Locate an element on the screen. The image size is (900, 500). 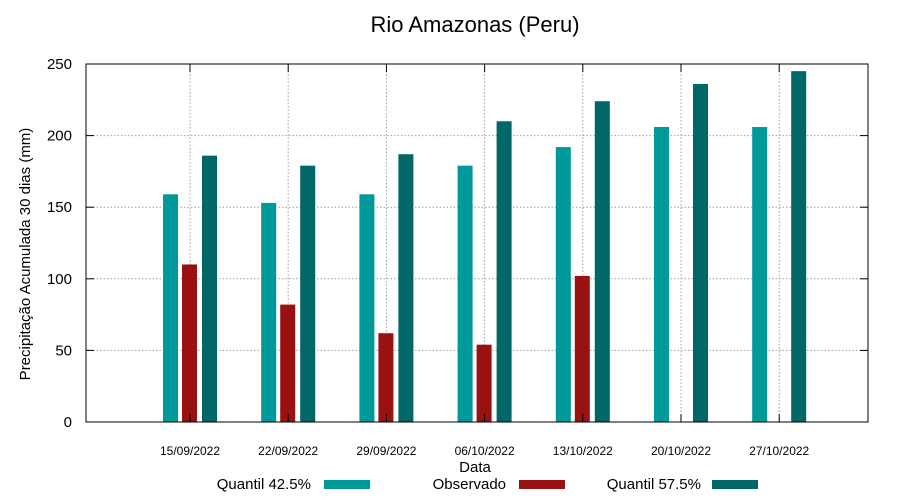
y-tick-label: 200 is located at coordinates (59, 136).